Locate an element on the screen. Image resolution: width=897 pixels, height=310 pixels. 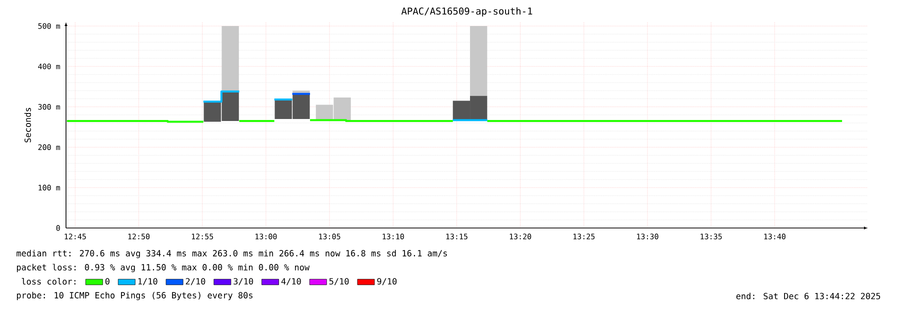
legend-label: 0 is located at coordinates (107, 281).